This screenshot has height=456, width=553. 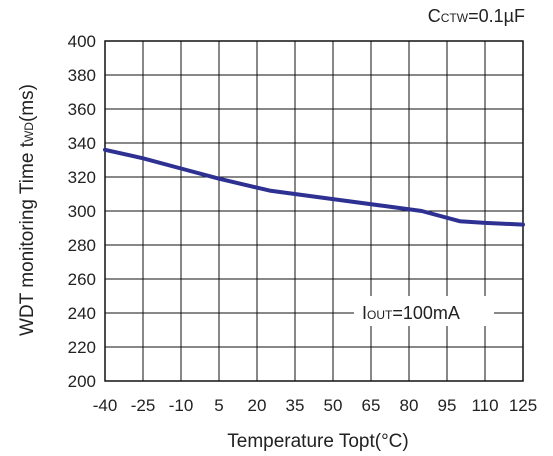 What do you see at coordinates (82, 109) in the screenshot?
I see `y-tick-label-8: 360` at bounding box center [82, 109].